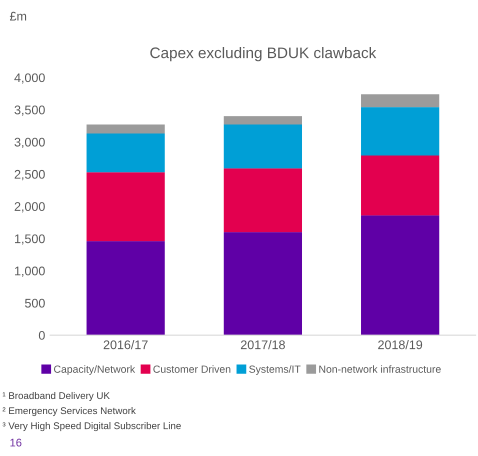  I want to click on x-tick-label: 2017/18, so click(262, 345).